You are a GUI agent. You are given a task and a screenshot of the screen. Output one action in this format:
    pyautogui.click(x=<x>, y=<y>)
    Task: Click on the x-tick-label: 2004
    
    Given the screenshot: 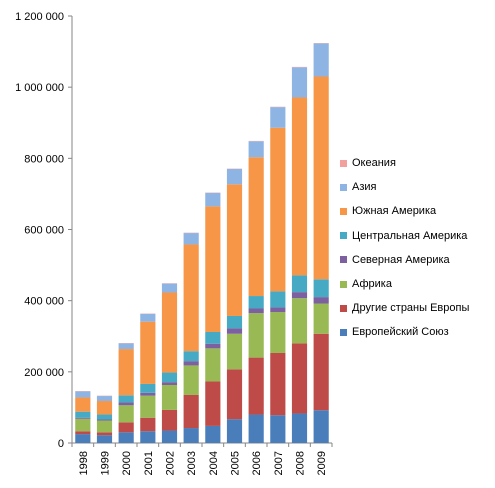 What is the action you would take?
    pyautogui.click(x=214, y=463)
    